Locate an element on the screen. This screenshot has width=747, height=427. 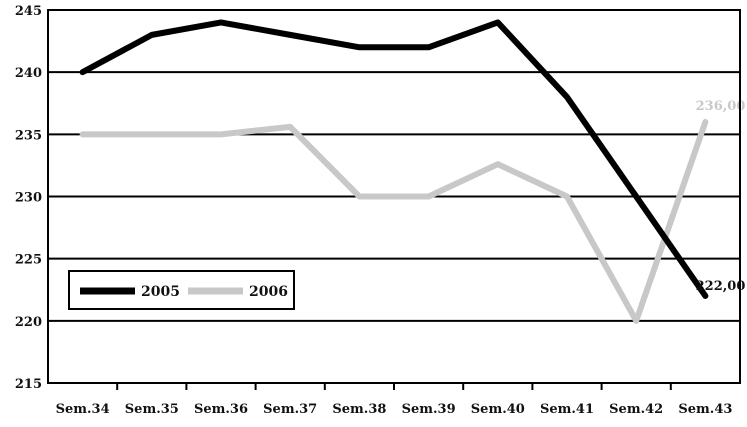
y-tick-label: 220 is located at coordinates (28, 322).